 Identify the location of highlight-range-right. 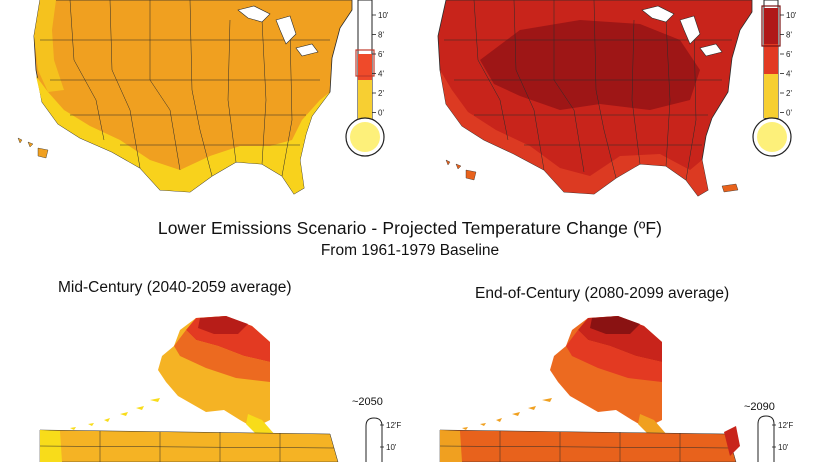
(771, 26).